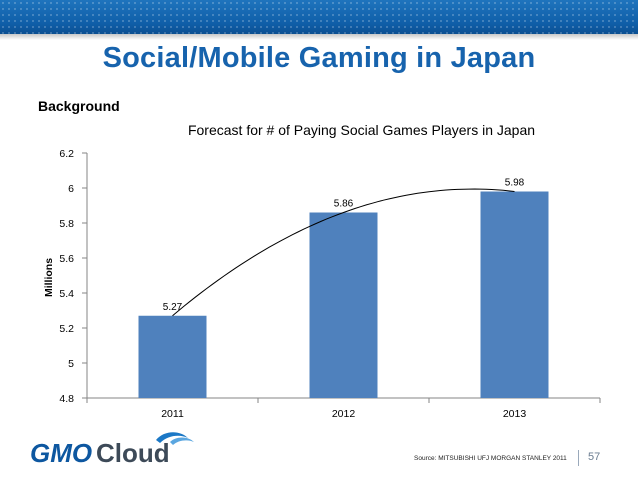  What do you see at coordinates (515, 183) in the screenshot?
I see `data-label: 5.98` at bounding box center [515, 183].